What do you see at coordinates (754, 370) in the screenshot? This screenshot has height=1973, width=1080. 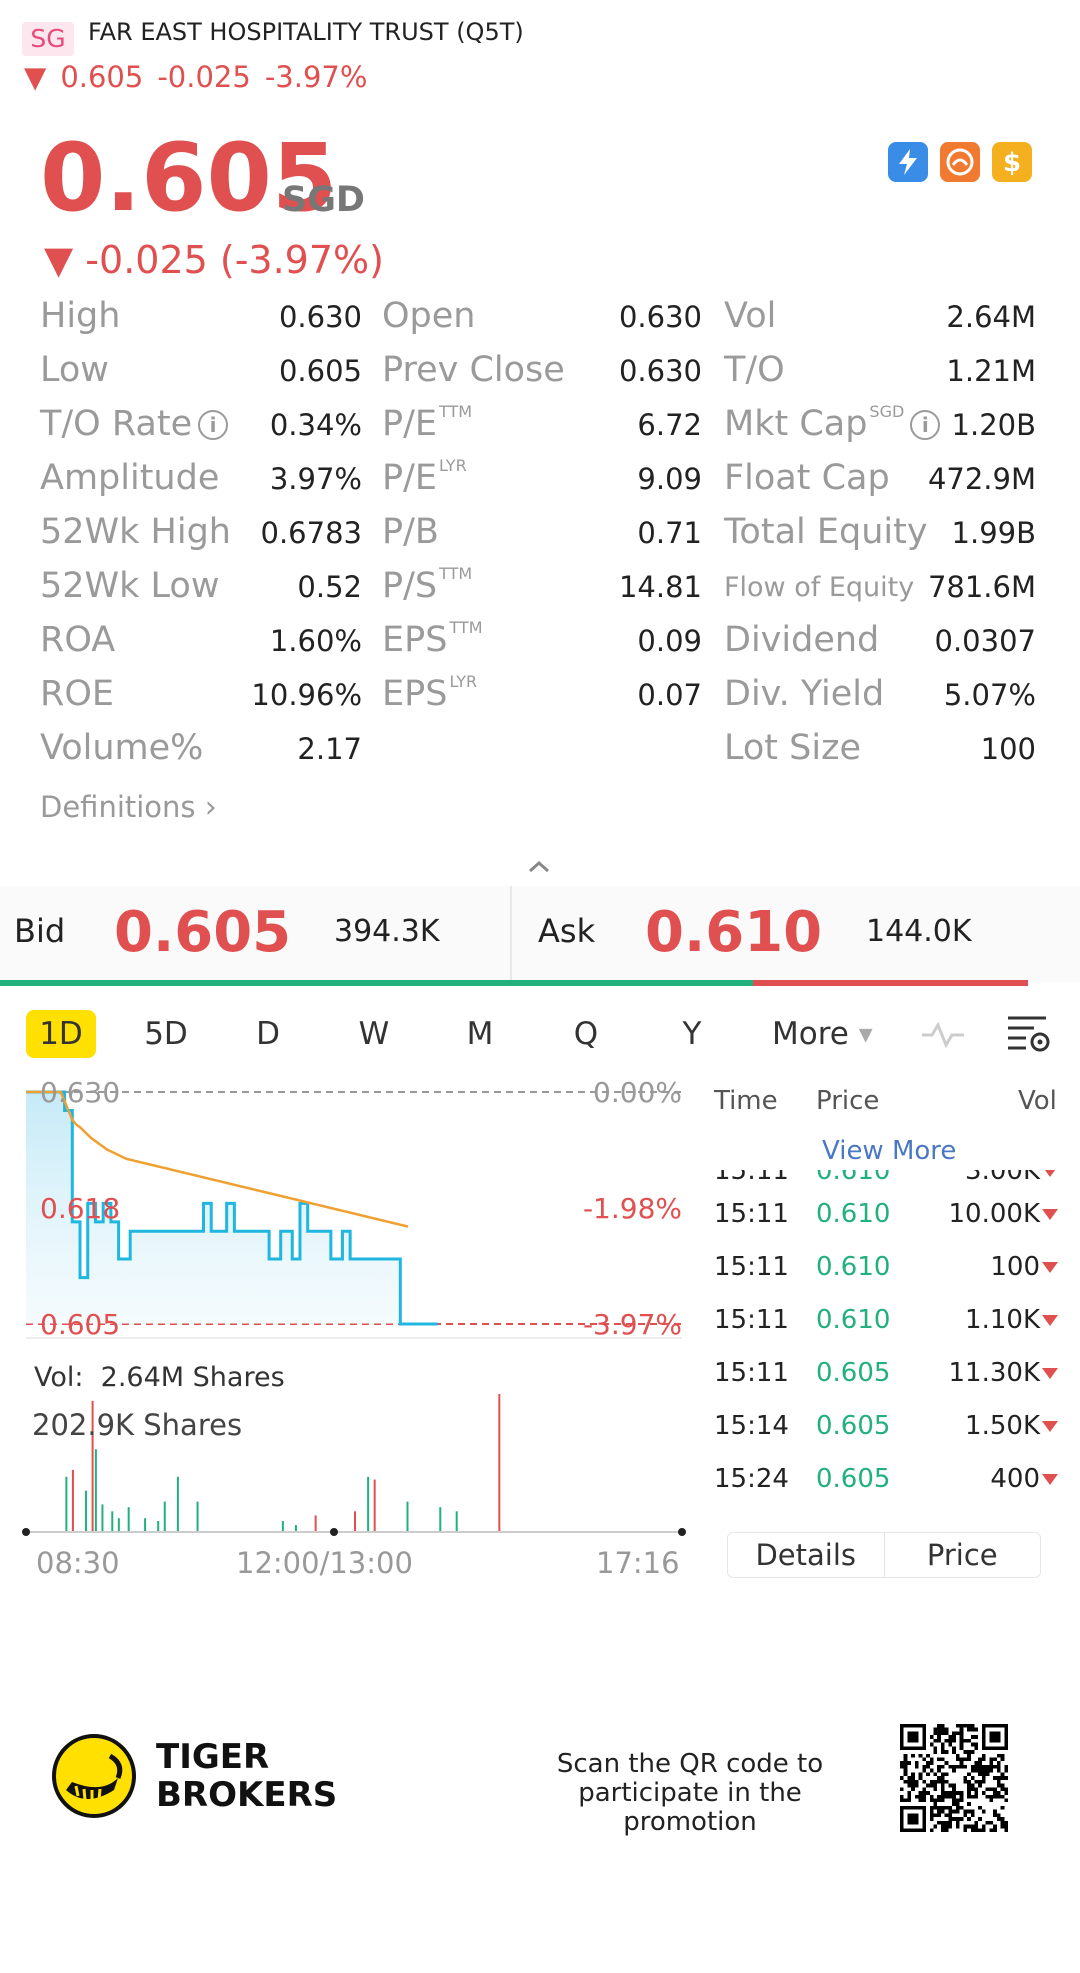 I see `stat-label: T/O` at bounding box center [754, 370].